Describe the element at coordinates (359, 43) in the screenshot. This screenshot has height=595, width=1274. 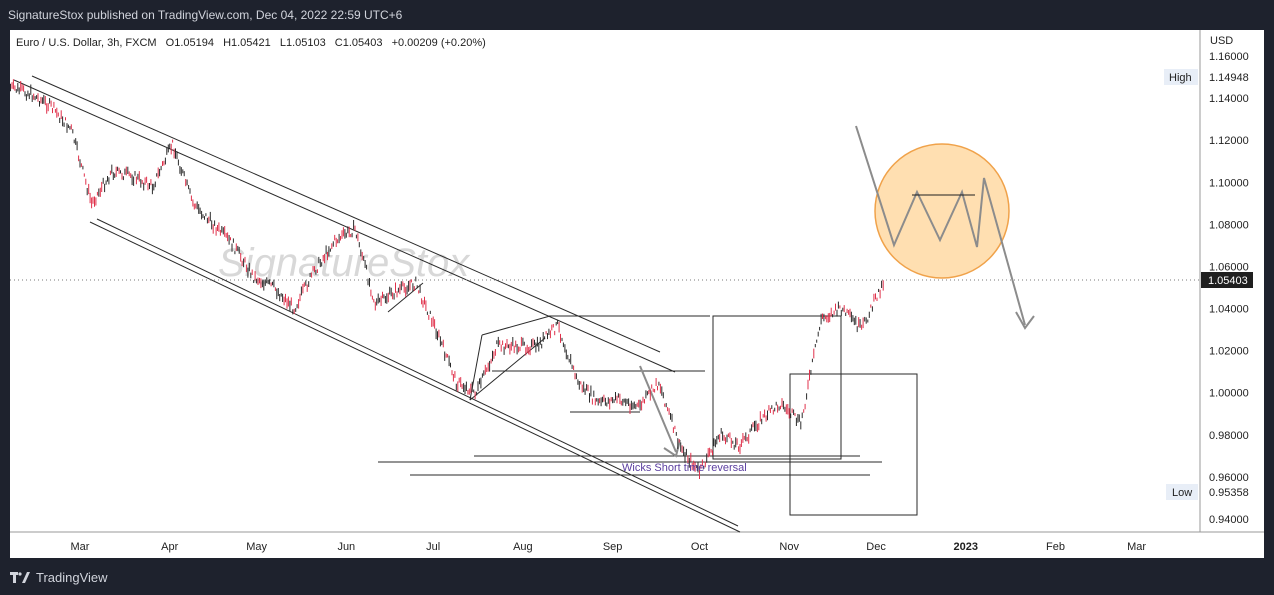
I see `legend-close: C1.05403` at that location.